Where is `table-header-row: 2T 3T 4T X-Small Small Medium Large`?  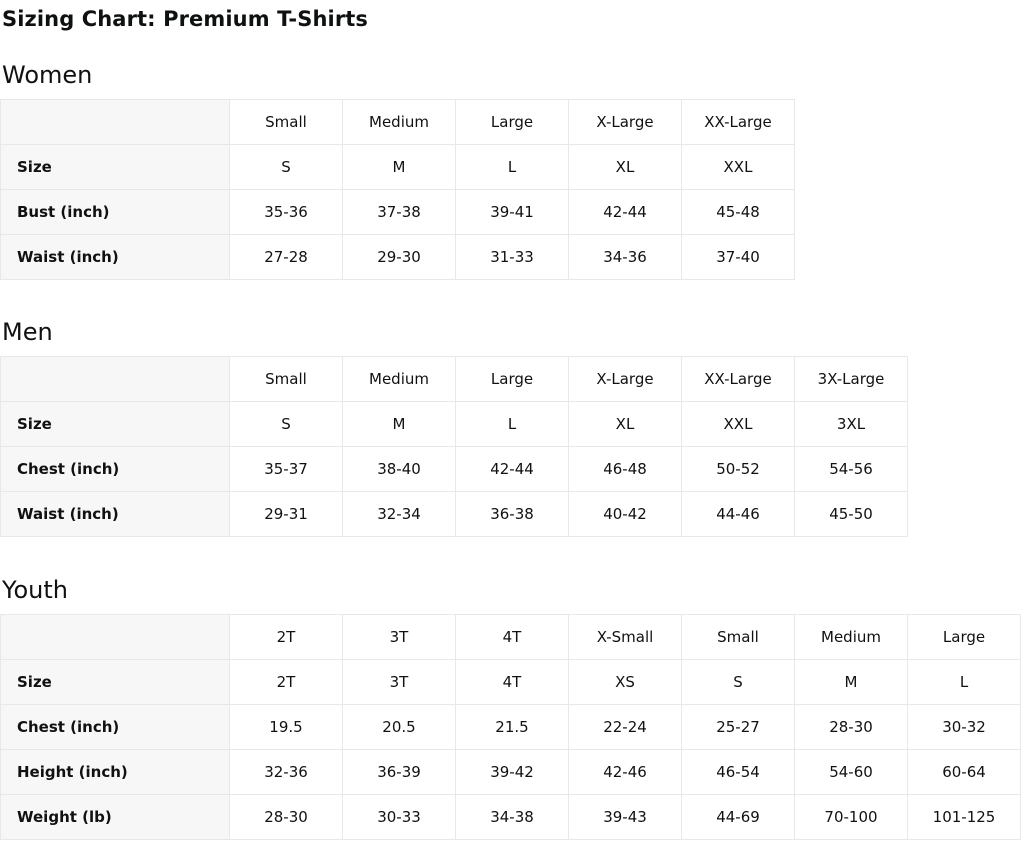
table-header-row: 2T 3T 4T X-Small Small Medium Large is located at coordinates (510, 637).